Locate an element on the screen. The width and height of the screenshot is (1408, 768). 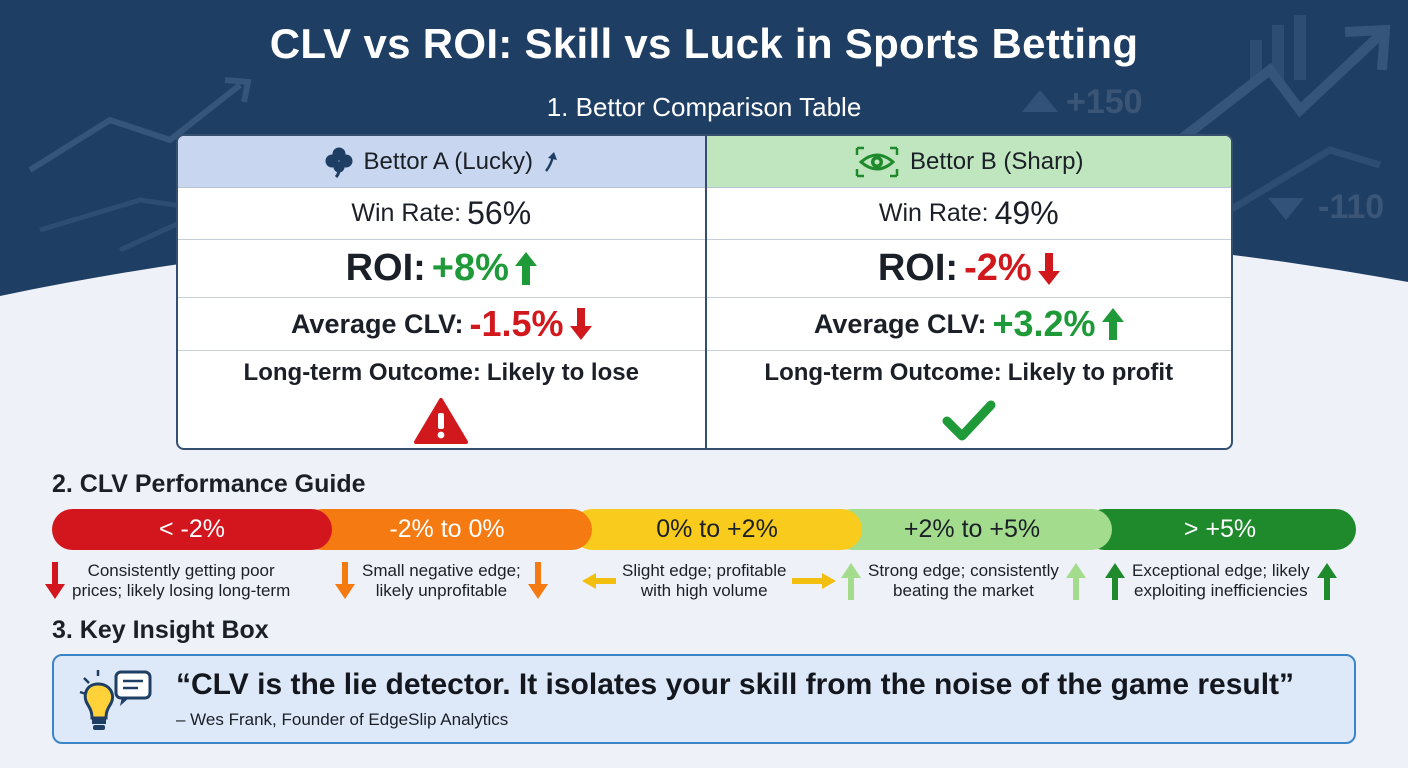
bettor-a-outcome-row: Long-term Outcome: Likely to lose is located at coordinates (441, 399).